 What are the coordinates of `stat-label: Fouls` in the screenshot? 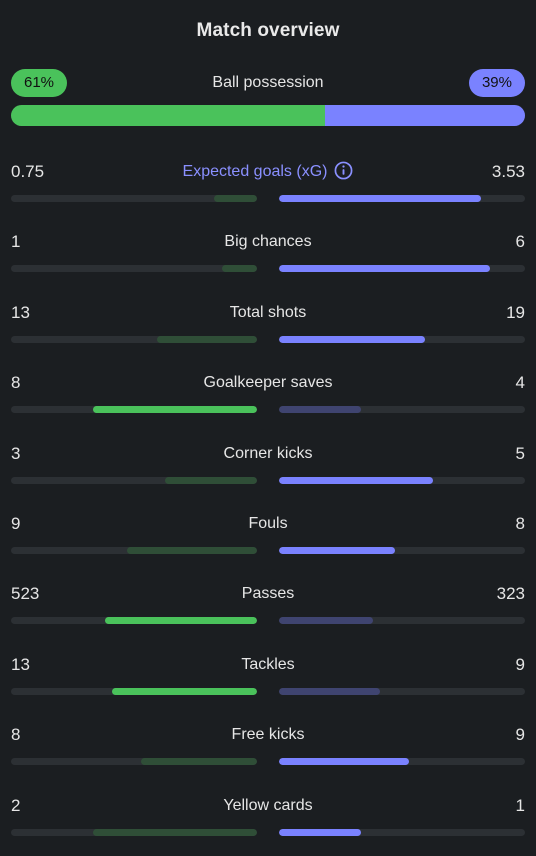 It's located at (268, 523).